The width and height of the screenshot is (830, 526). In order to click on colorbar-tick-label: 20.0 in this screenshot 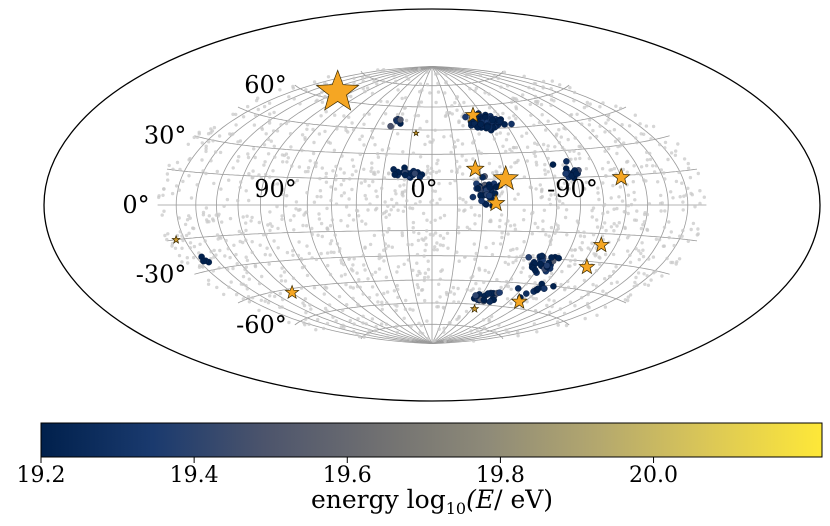, I will do `click(653, 475)`.